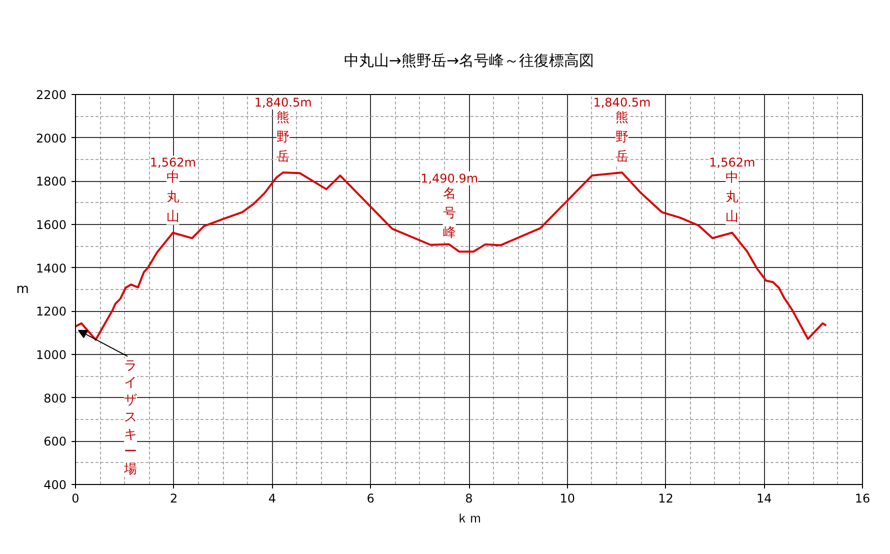  I want to click on y-tick-label: 800, so click(55, 398).